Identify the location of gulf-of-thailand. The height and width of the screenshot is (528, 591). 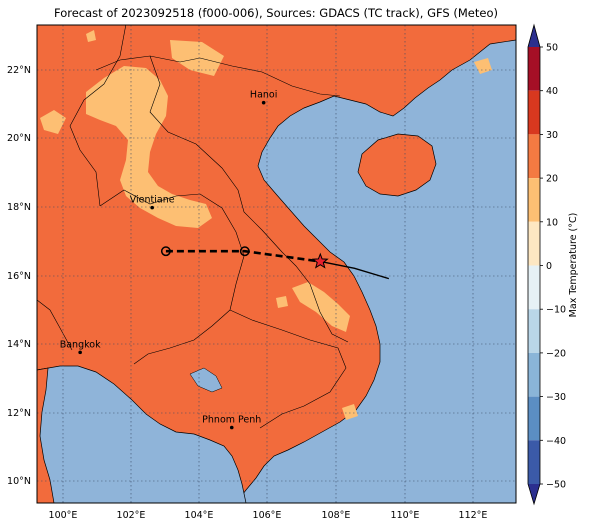
(142, 434).